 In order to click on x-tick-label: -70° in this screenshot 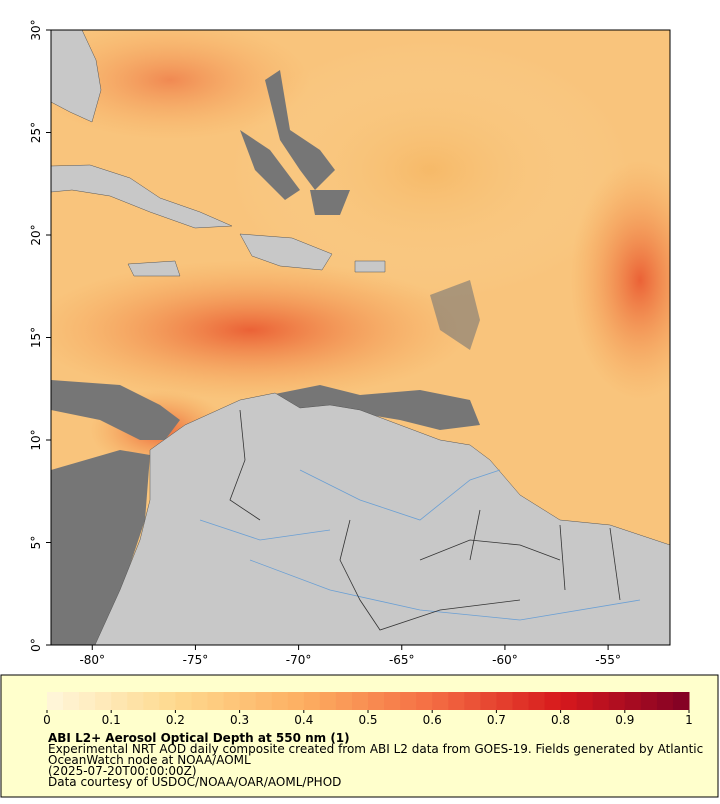, I will do `click(299, 660)`.